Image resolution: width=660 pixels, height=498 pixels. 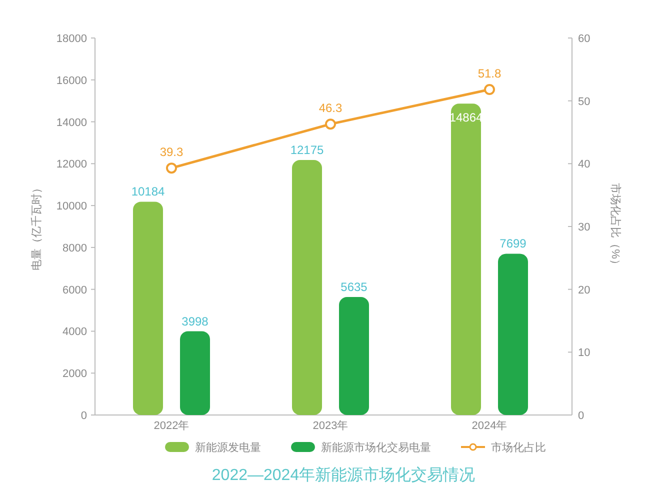 I want to click on y2-tick-label: 30, so click(x=584, y=228).